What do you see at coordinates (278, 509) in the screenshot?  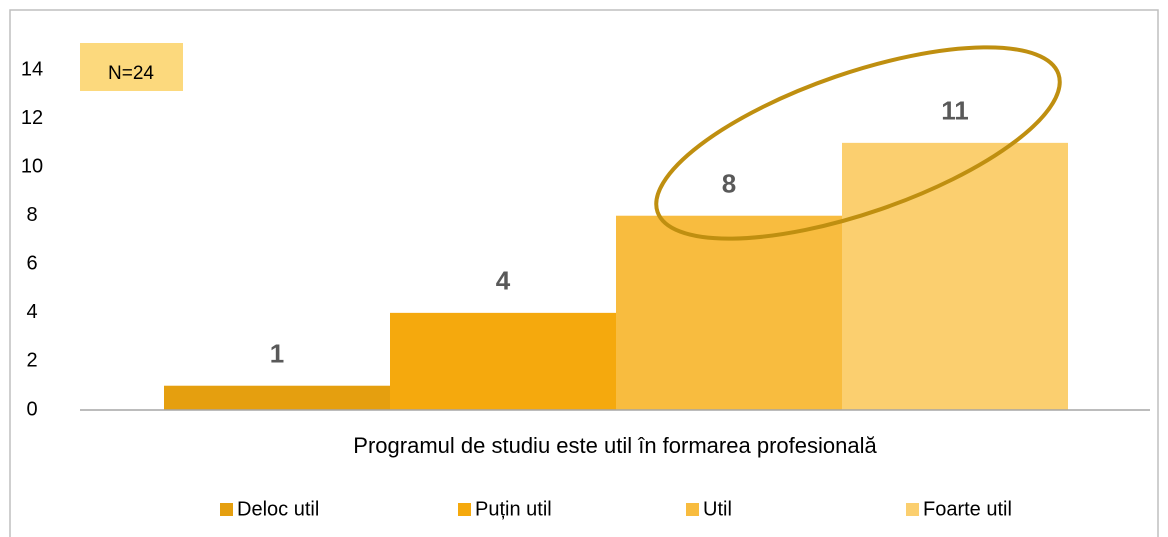 I see `legend-label: Deloc util` at bounding box center [278, 509].